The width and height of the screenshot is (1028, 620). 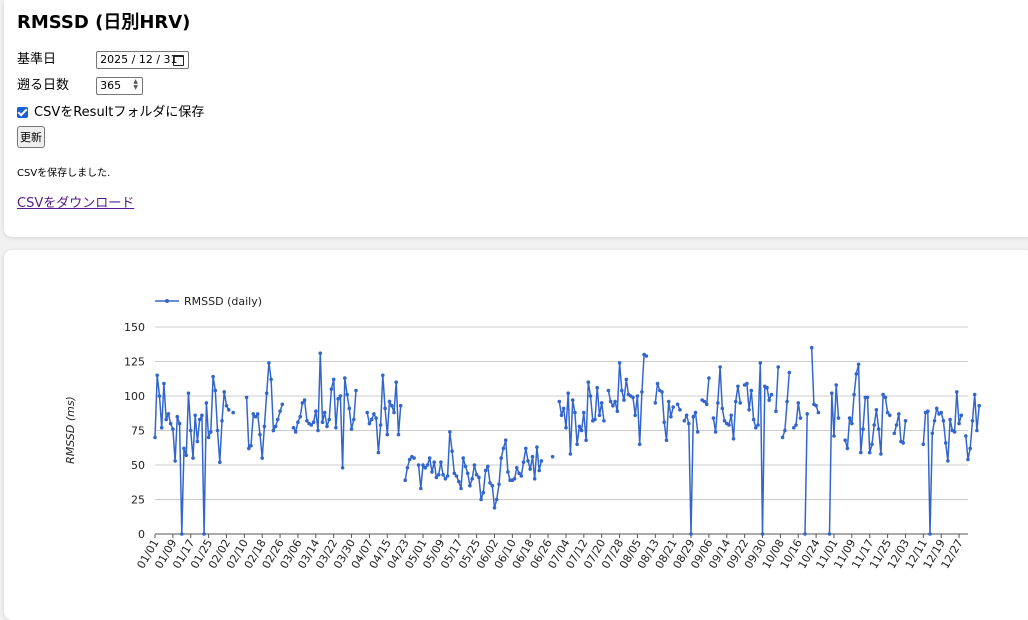 I want to click on days-input: 365 ▲ ▼, so click(x=120, y=85).